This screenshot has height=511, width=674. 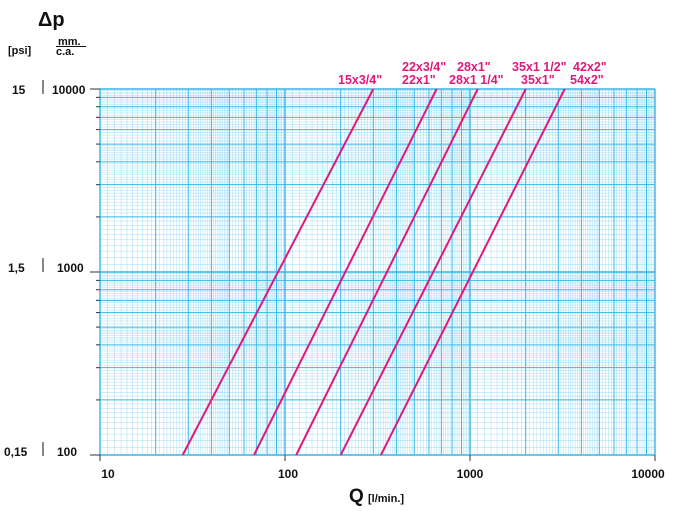 What do you see at coordinates (538, 80) in the screenshot?
I see `series-label-35x1: 35x1"` at bounding box center [538, 80].